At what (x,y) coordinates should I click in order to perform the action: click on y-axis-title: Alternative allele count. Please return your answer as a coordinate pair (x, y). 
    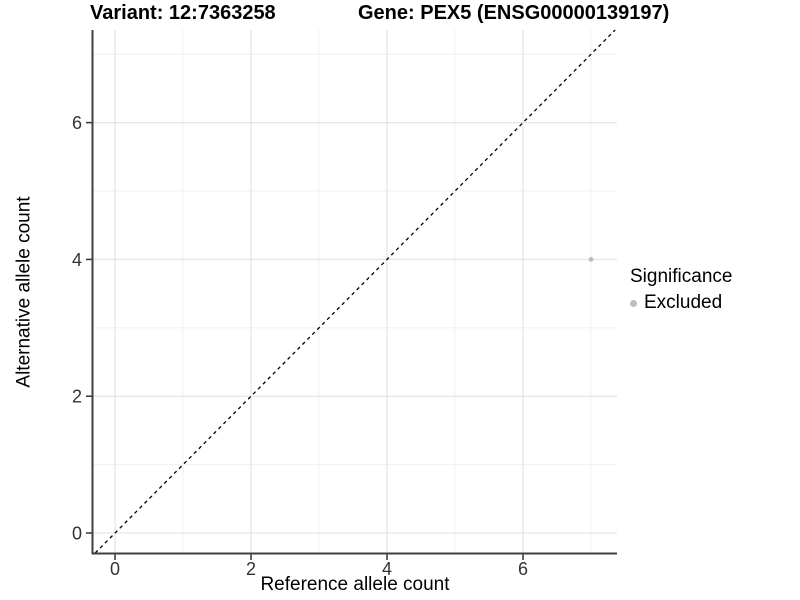
    Looking at the image, I should click on (24, 292).